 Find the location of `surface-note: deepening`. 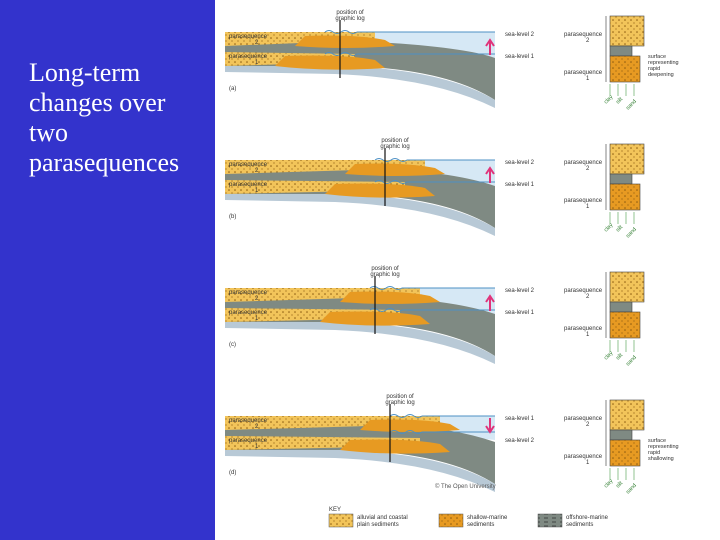

surface-note: deepening is located at coordinates (661, 75).